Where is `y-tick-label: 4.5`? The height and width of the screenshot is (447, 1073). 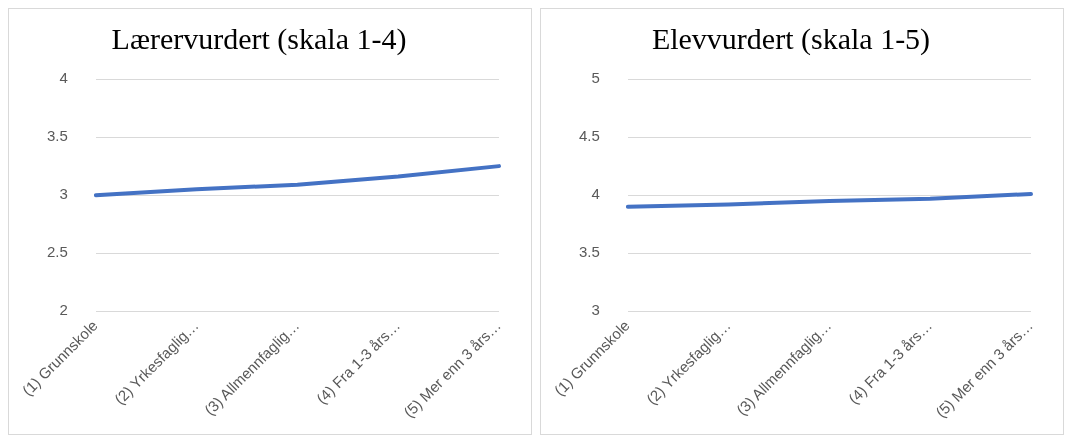 y-tick-label: 4.5 is located at coordinates (589, 136).